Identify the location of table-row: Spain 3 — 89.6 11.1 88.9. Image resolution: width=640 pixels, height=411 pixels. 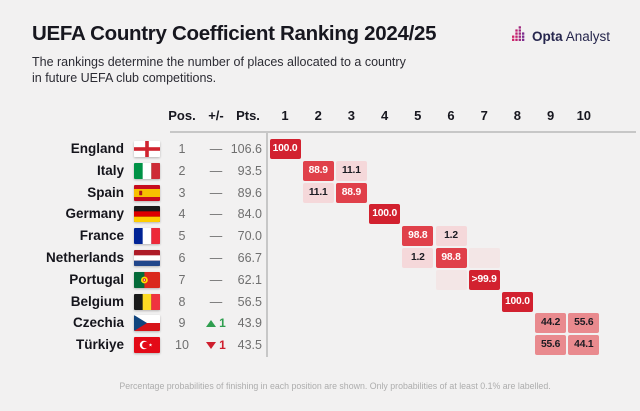
(320, 193).